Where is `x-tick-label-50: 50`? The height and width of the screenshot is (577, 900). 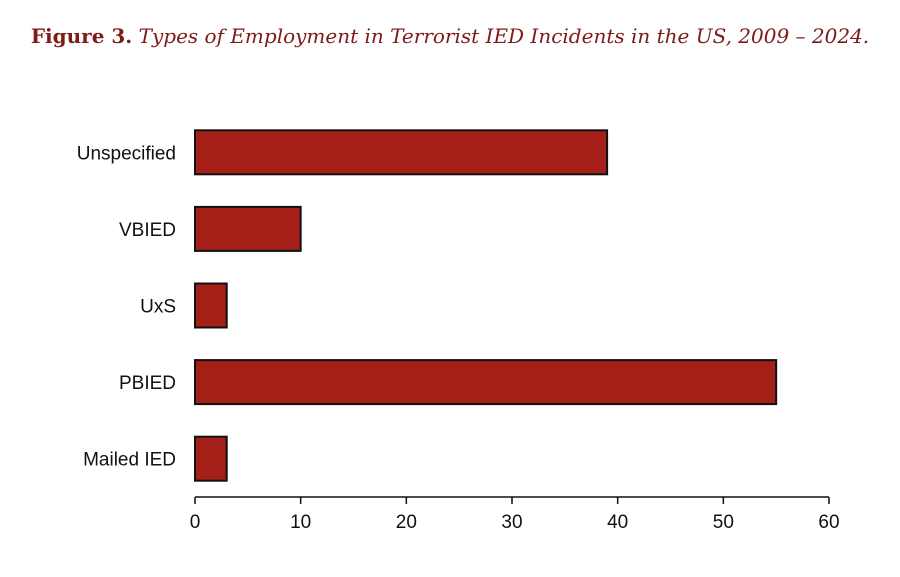
x-tick-label-50: 50 is located at coordinates (723, 522).